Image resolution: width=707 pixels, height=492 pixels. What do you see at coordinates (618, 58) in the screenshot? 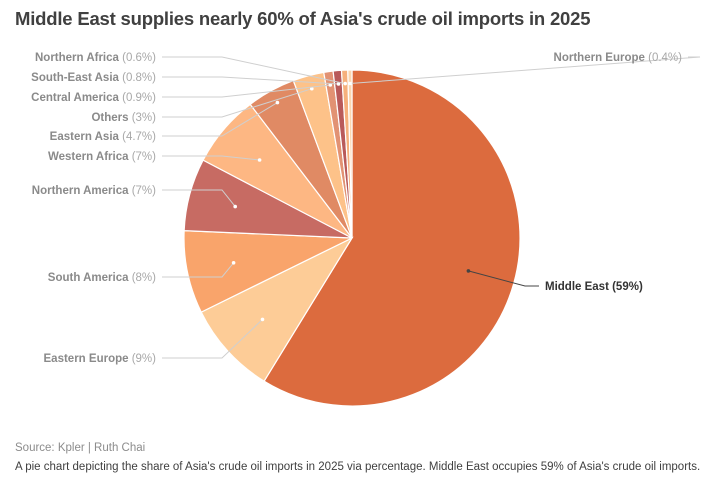
I see `slice-label-northern-europe: Northern Europe (0.4%)` at bounding box center [618, 58].